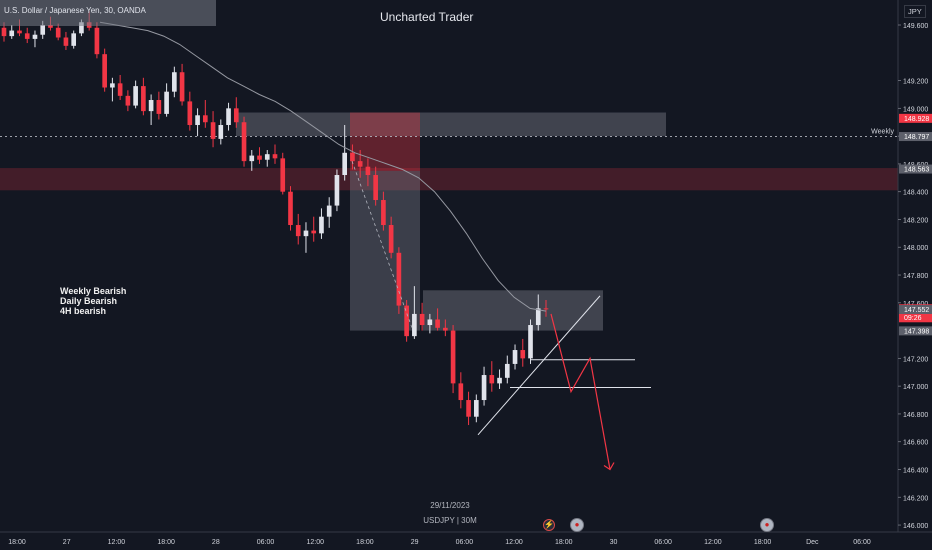  I want to click on symbol-legend-box: U.S. Dollar / Japanese Yen, 30, OANDA, so click(108, 13).